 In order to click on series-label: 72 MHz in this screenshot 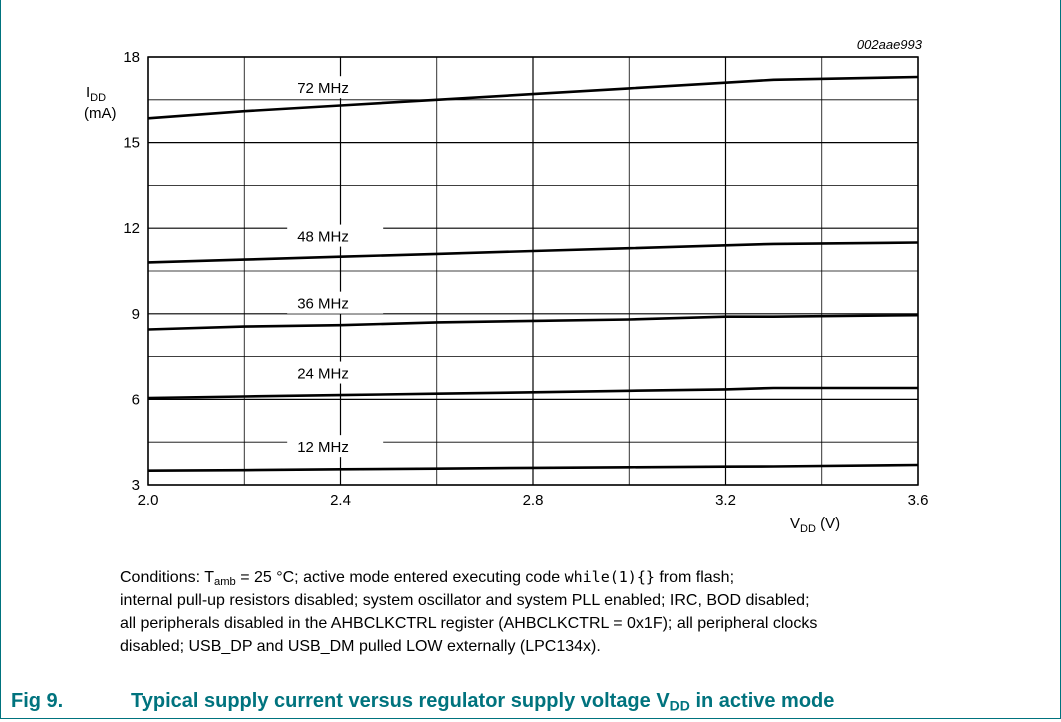, I will do `click(323, 88)`.